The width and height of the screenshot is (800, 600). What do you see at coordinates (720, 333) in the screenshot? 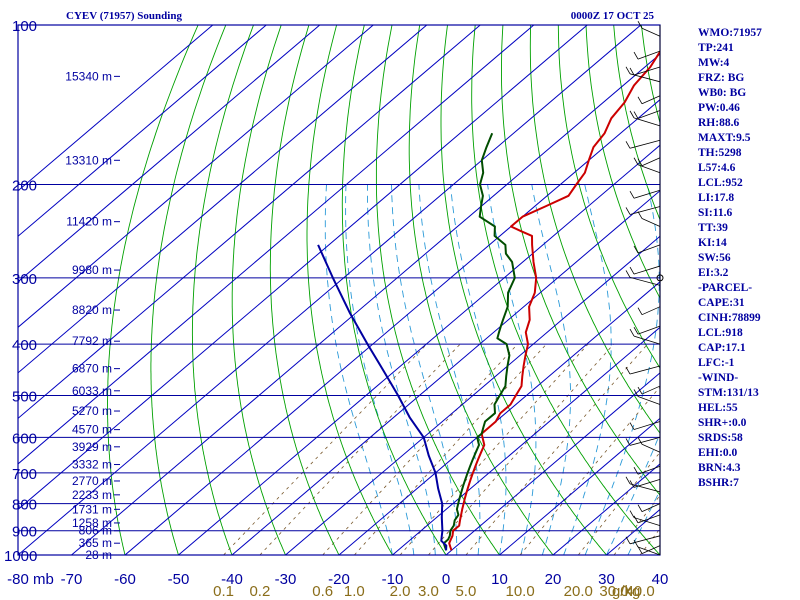
I see `index-line: LCL:918` at bounding box center [720, 333].